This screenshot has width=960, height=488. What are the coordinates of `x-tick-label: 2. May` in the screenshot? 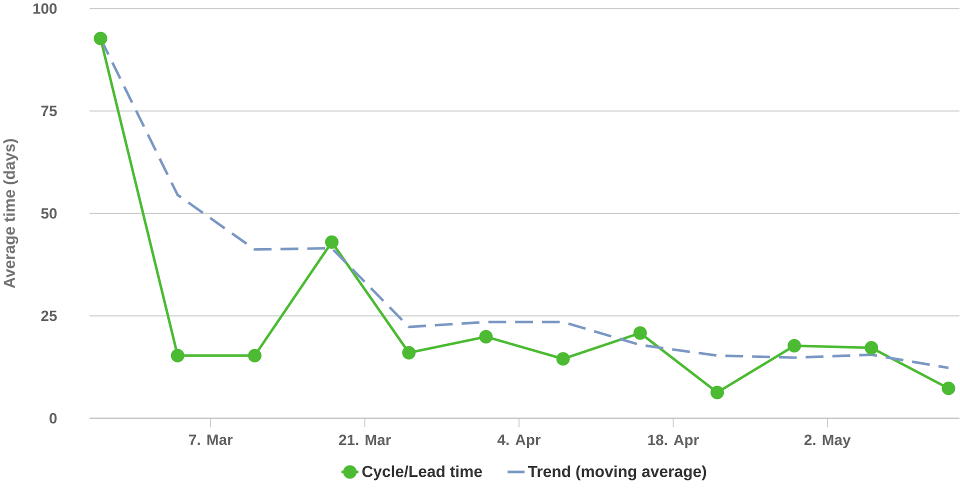 It's located at (827, 441).